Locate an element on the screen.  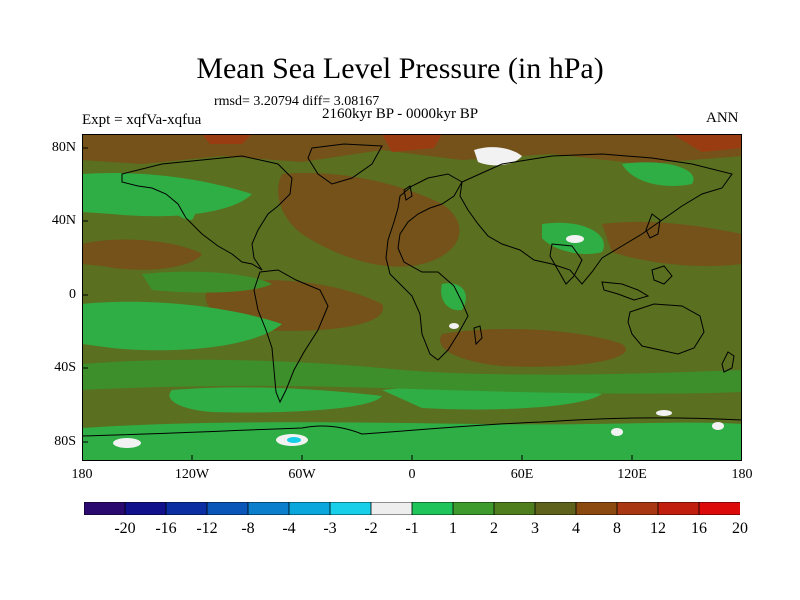
time-period-label: 2160kyr BP - 0000kyr BP is located at coordinates (400, 114).